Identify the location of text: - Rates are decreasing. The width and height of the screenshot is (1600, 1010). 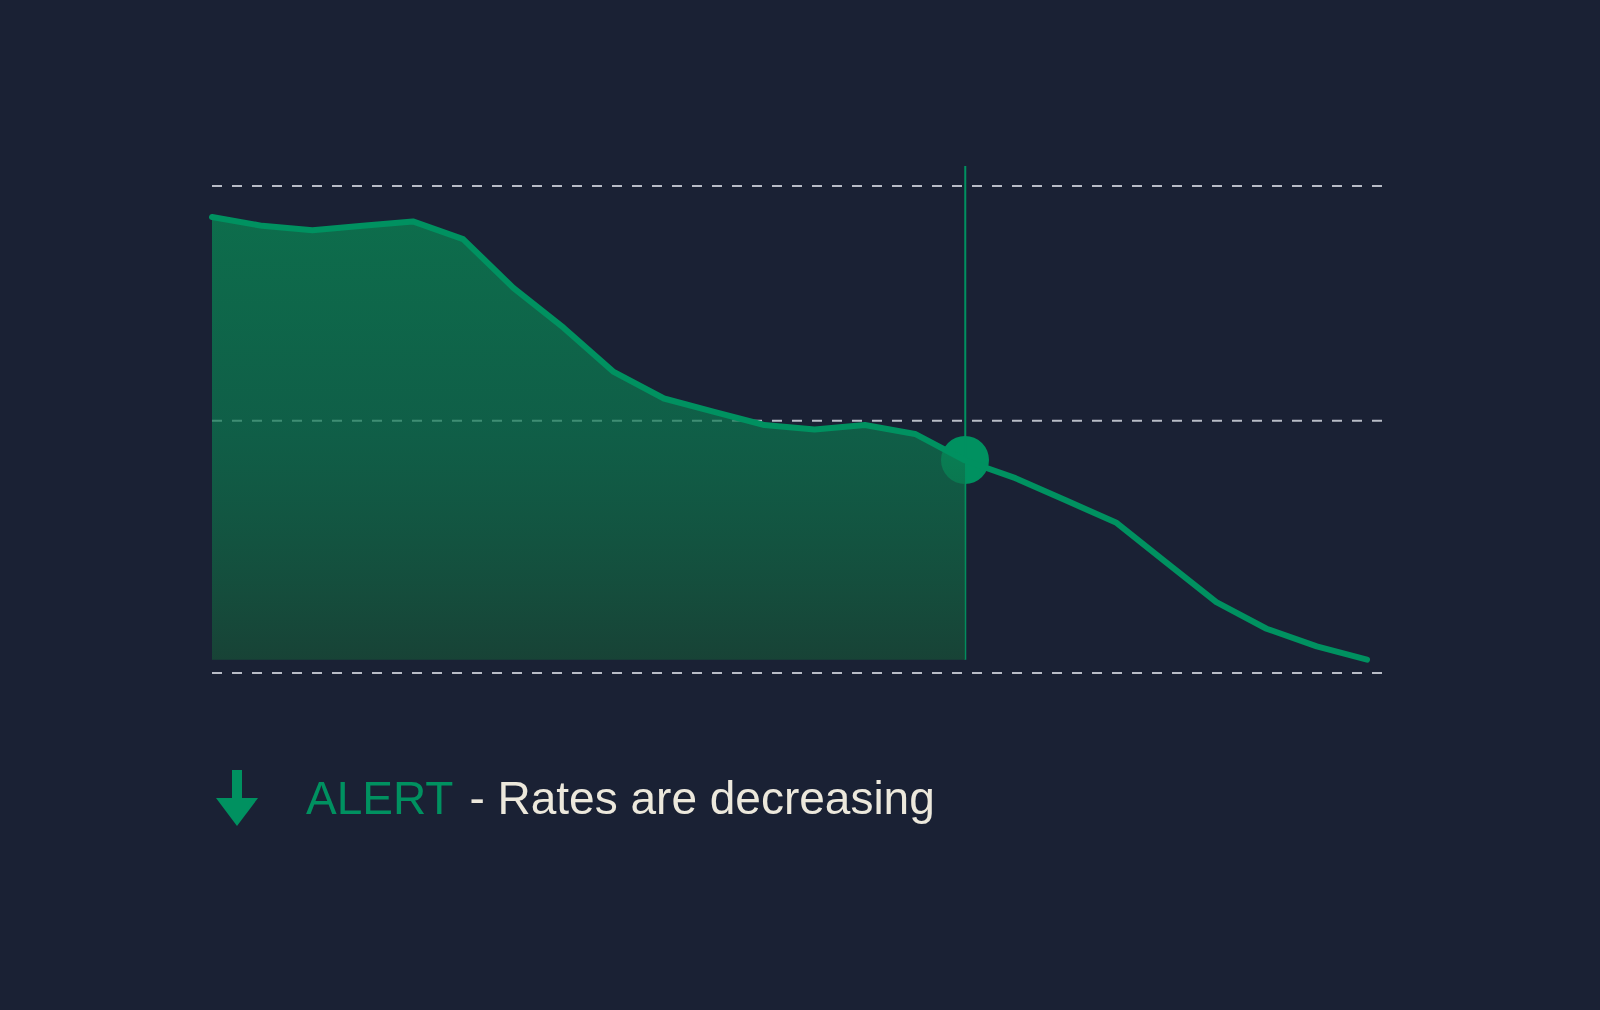
(702, 798).